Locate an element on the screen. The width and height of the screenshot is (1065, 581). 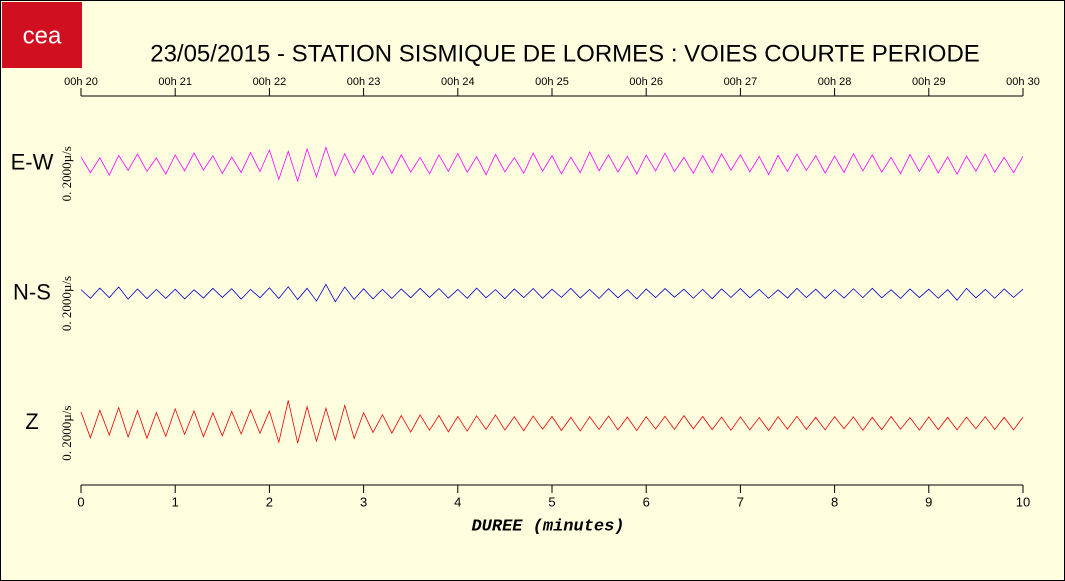
top-x-tick-label: 00h 23 is located at coordinates (364, 82).